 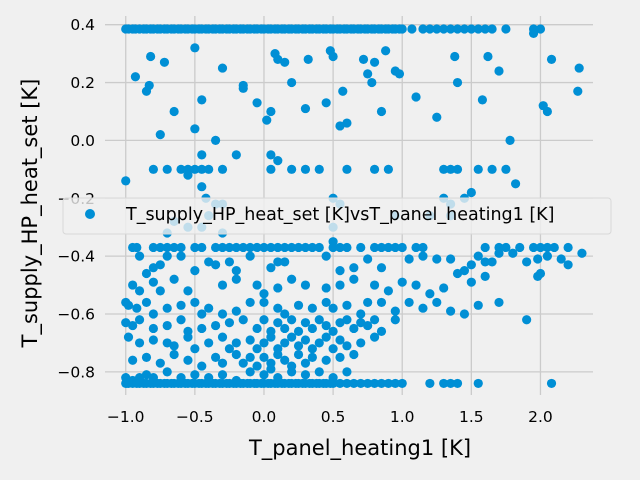 What do you see at coordinates (333, 417) in the screenshot?
I see `x-tick-label: 0.5` at bounding box center [333, 417].